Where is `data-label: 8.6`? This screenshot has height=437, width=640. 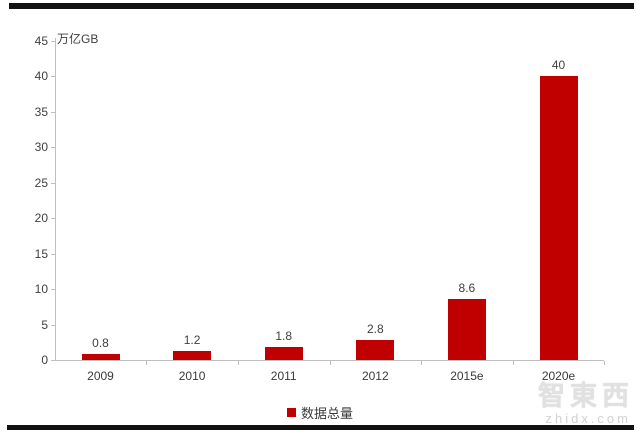
data-label: 8.6 is located at coordinates (467, 288).